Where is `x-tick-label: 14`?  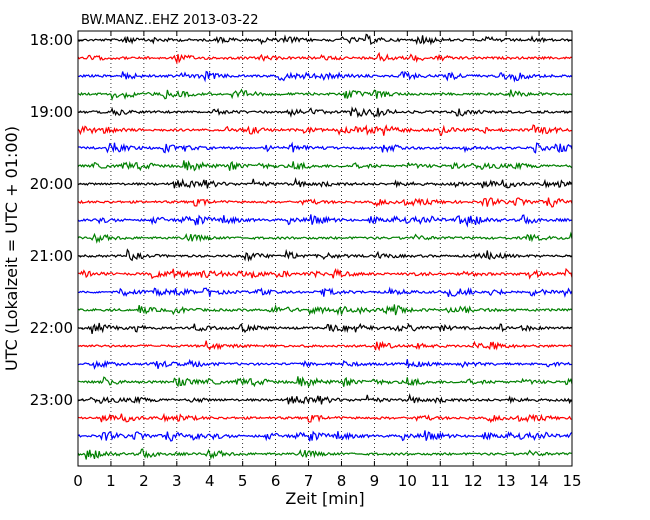 x-tick-label: 14 is located at coordinates (539, 481).